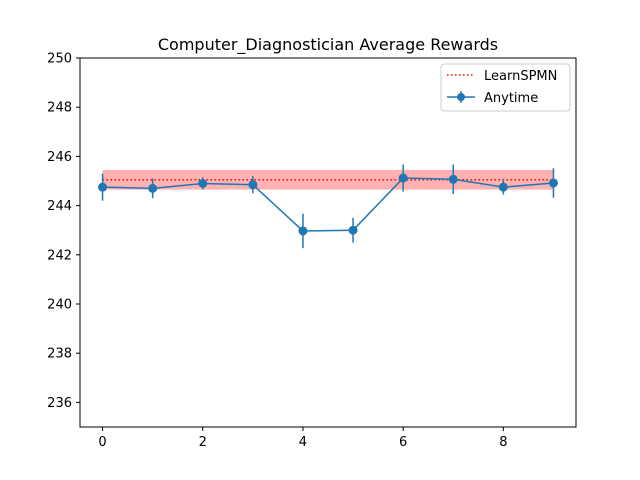 The height and width of the screenshot is (480, 640). I want to click on x-axis: 0 2 4 6 8, so click(302, 438).